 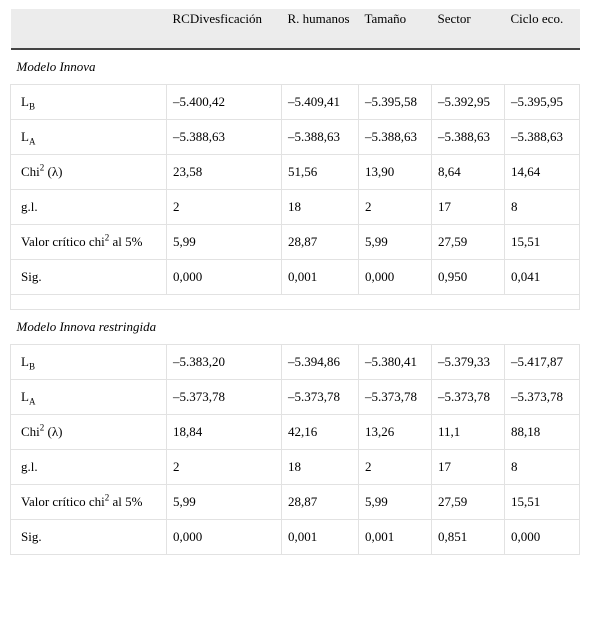 What do you see at coordinates (30, 171) in the screenshot?
I see `label-text: Chi` at bounding box center [30, 171].